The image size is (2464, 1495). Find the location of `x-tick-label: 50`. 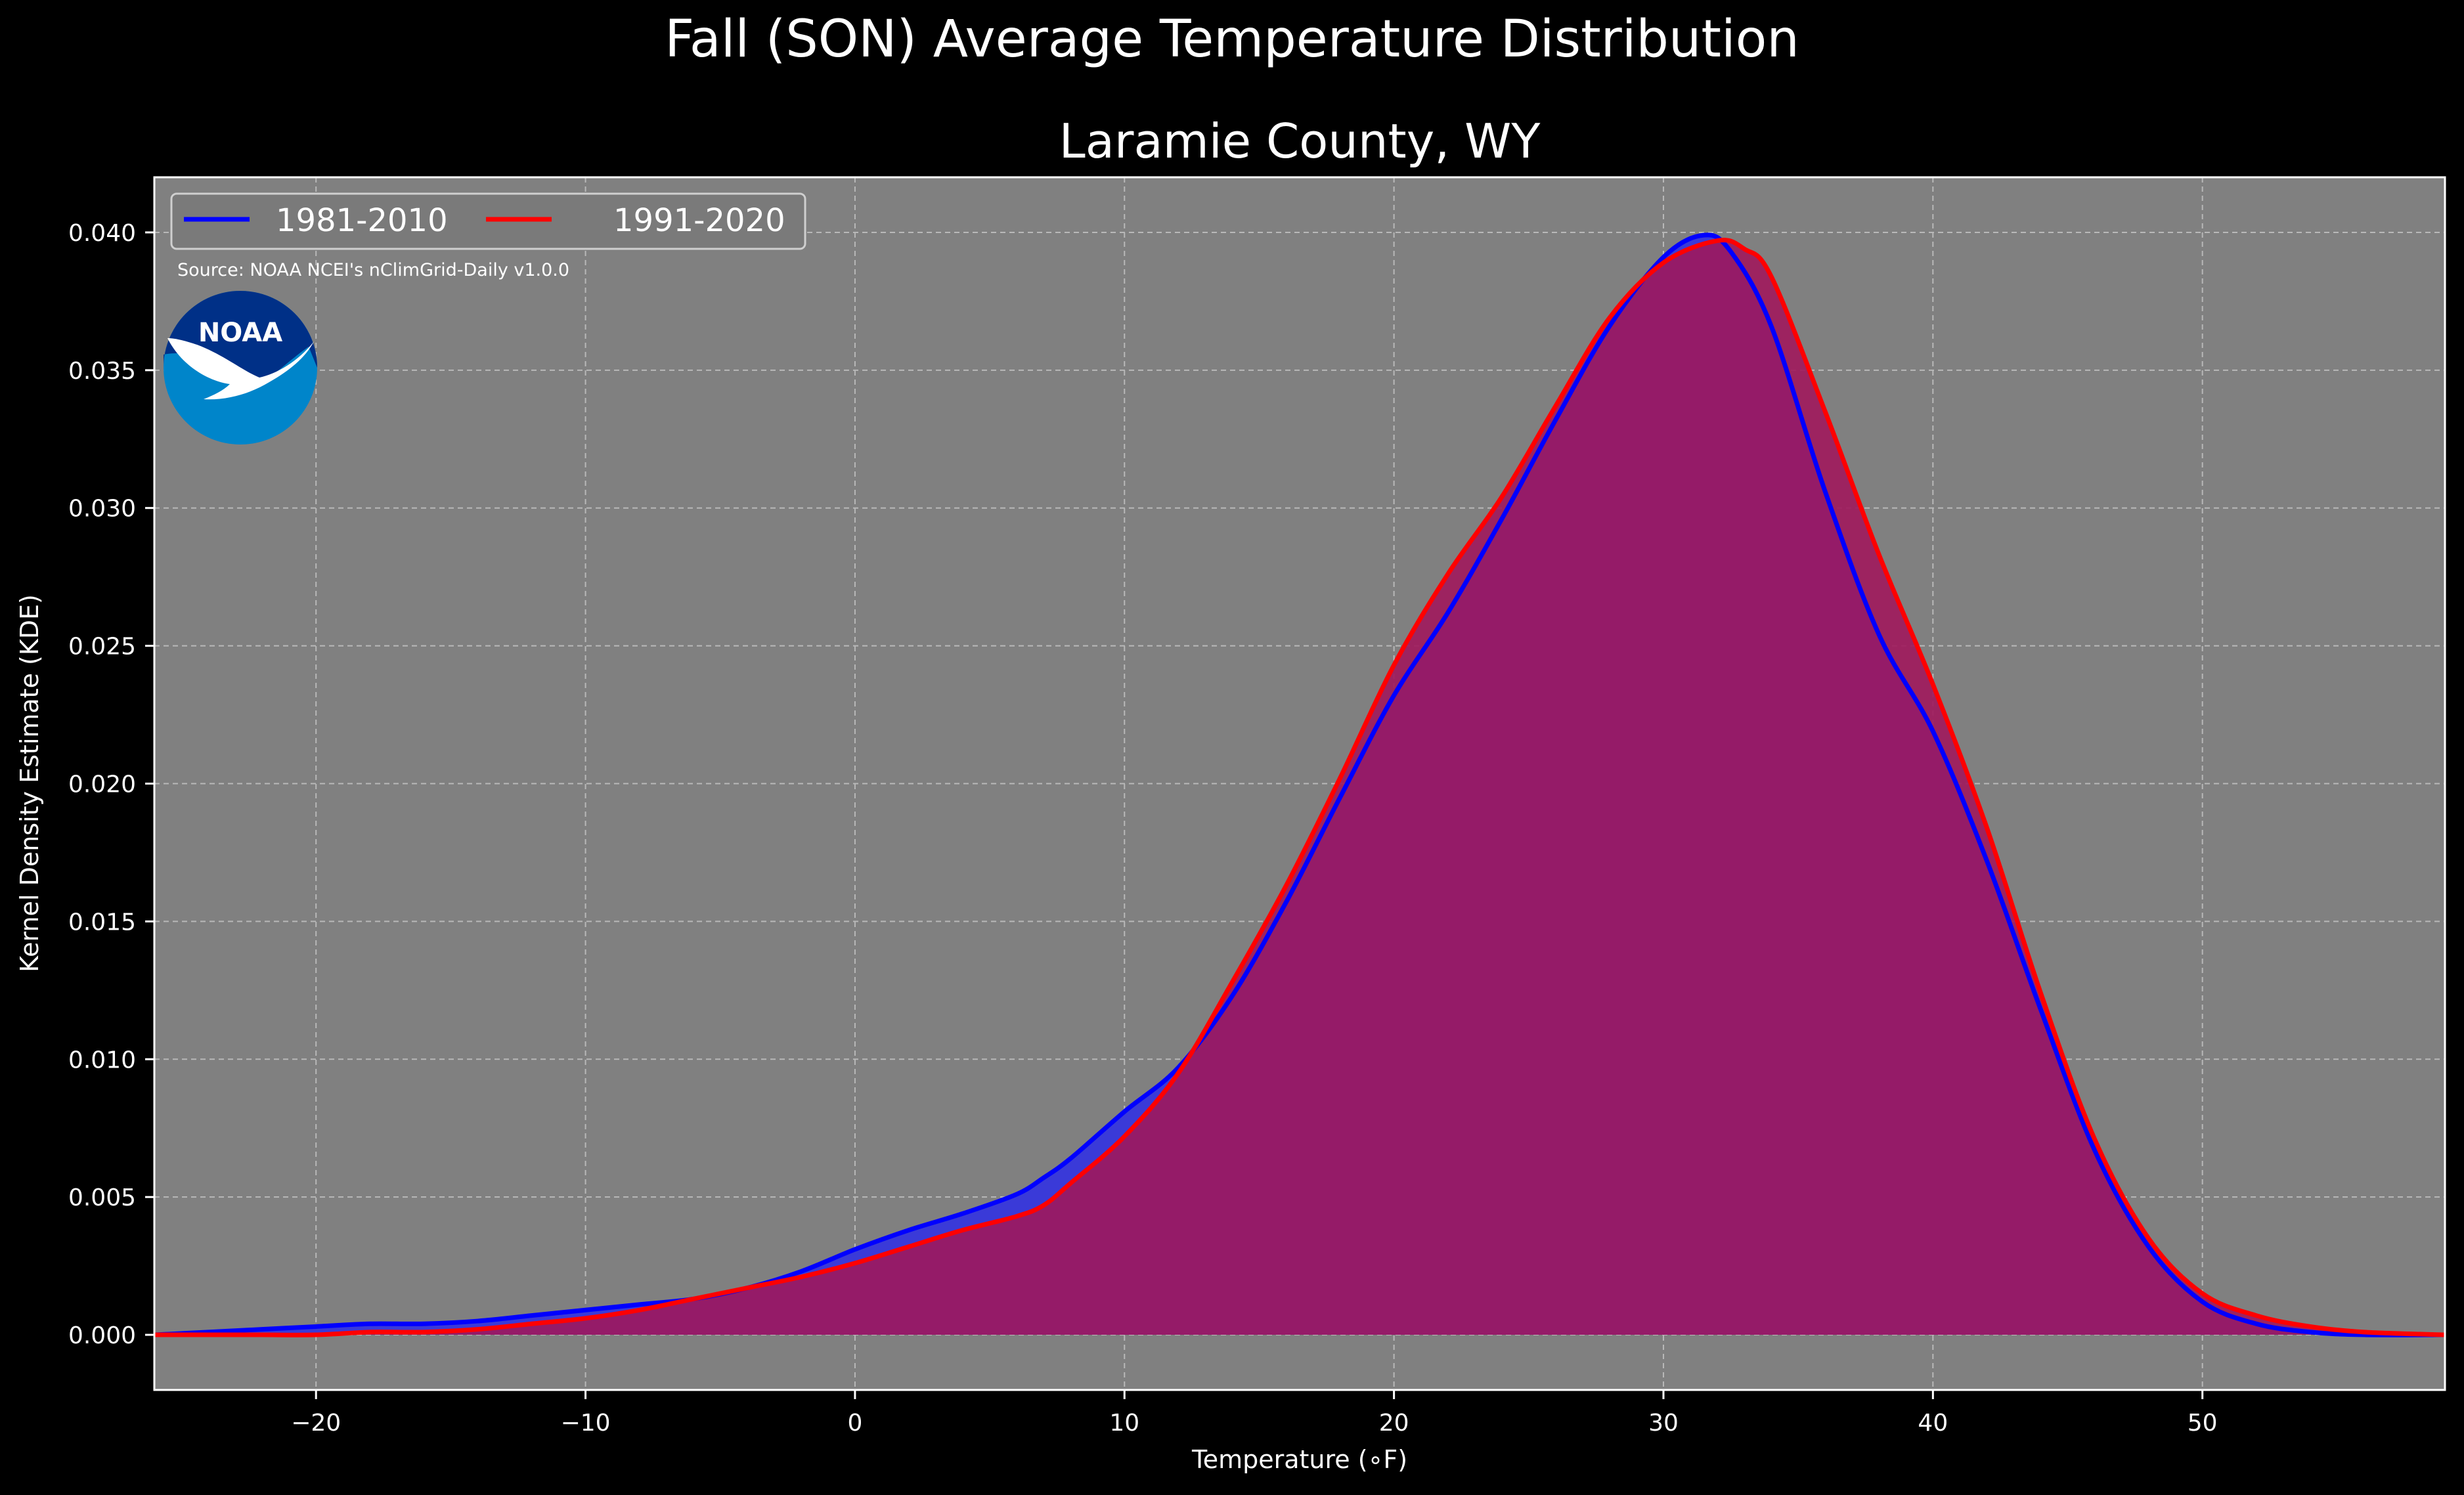

x-tick-label: 50 is located at coordinates (2203, 1423).